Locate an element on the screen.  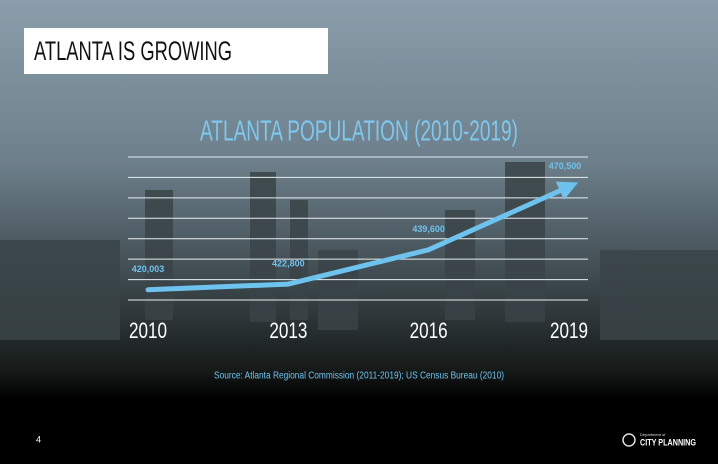
data-label: 422,800 is located at coordinates (288, 263).